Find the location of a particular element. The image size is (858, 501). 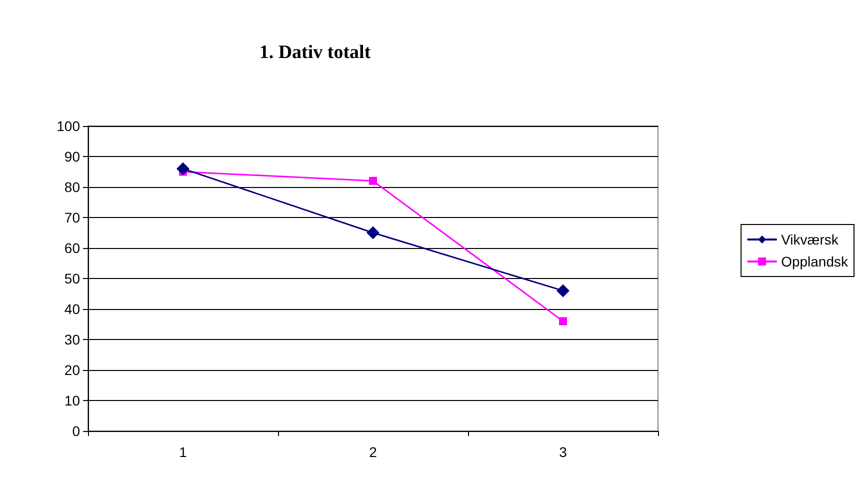

chart-title: 1. Dativ totalt is located at coordinates (315, 52).